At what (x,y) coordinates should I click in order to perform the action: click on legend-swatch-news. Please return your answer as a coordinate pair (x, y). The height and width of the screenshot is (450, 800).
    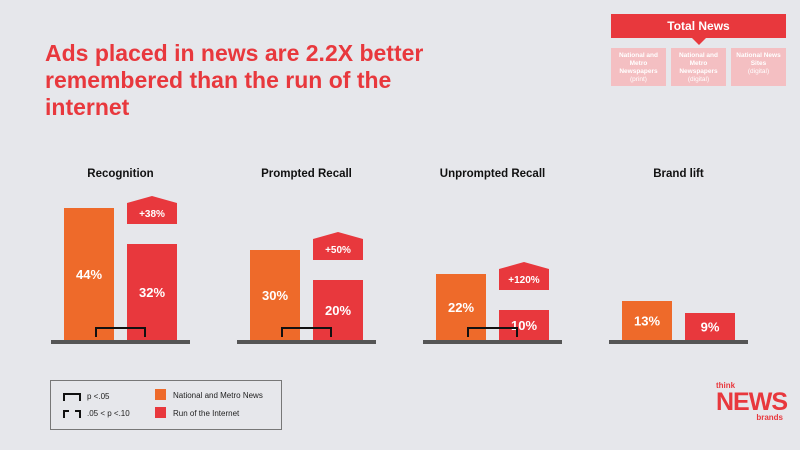
    Looking at the image, I should click on (160, 394).